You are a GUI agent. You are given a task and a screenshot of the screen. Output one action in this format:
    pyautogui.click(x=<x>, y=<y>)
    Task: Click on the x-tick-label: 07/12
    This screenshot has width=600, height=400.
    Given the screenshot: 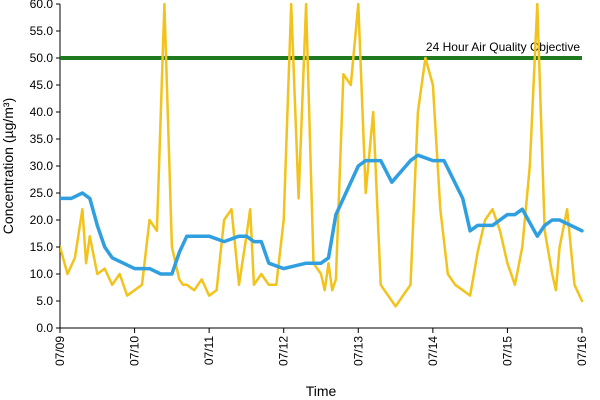 What is the action you would take?
    pyautogui.click(x=284, y=351)
    